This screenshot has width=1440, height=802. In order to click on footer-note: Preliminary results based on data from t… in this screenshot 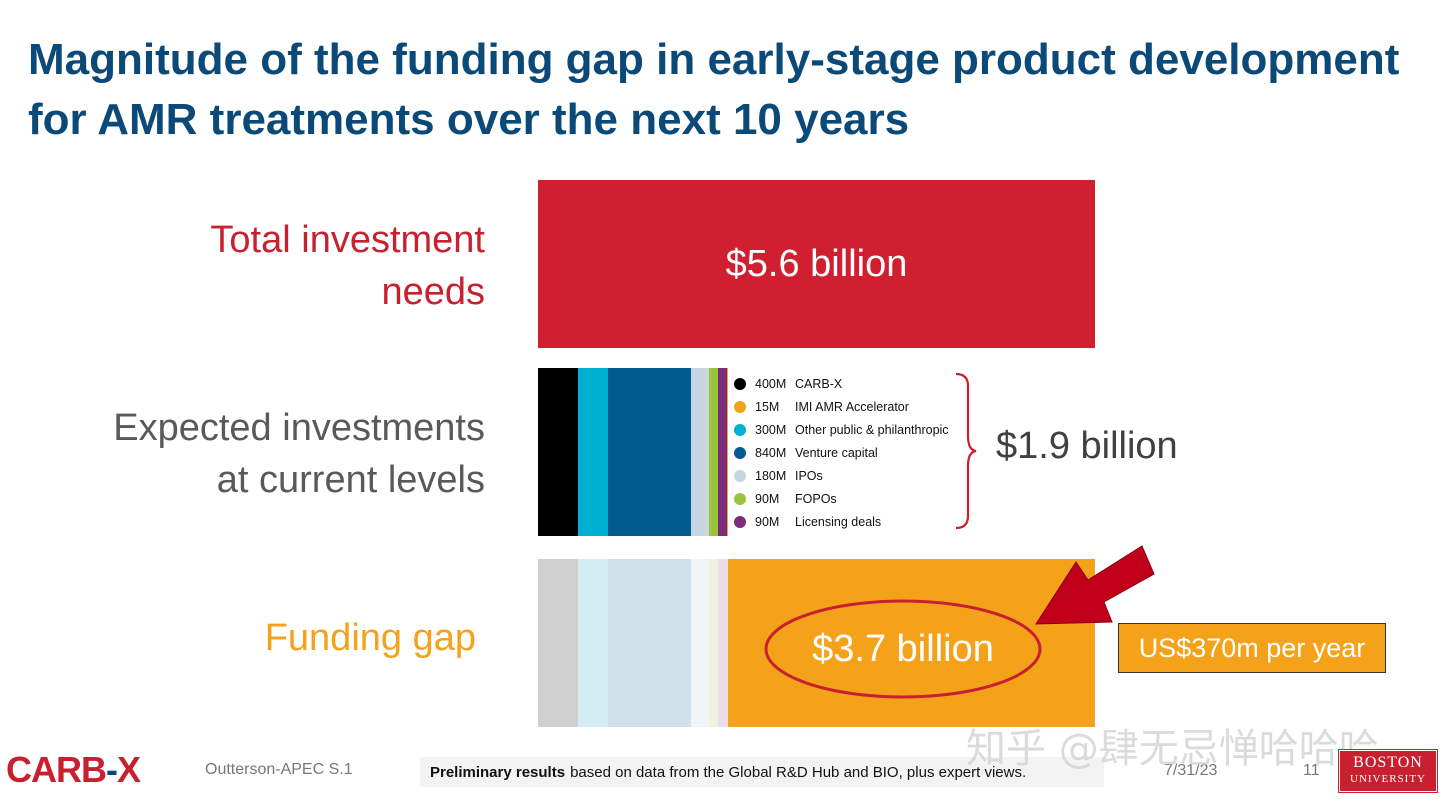, I will do `click(762, 772)`.